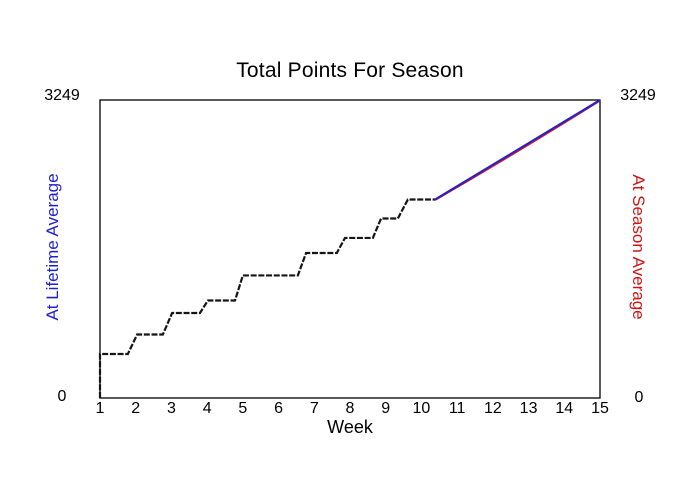 Image resolution: width=700 pixels, height=500 pixels. Describe the element at coordinates (421, 408) in the screenshot. I see `x-tick-label: 10` at that location.